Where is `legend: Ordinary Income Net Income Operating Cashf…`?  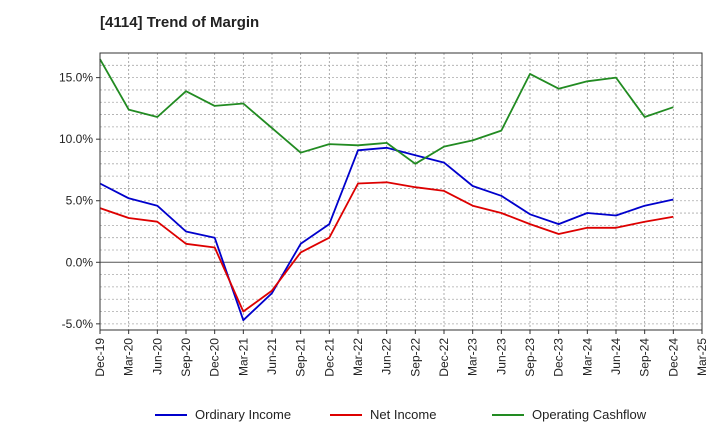
legend: Ordinary Income Net Income Operating Cashf… is located at coordinates (401, 414).